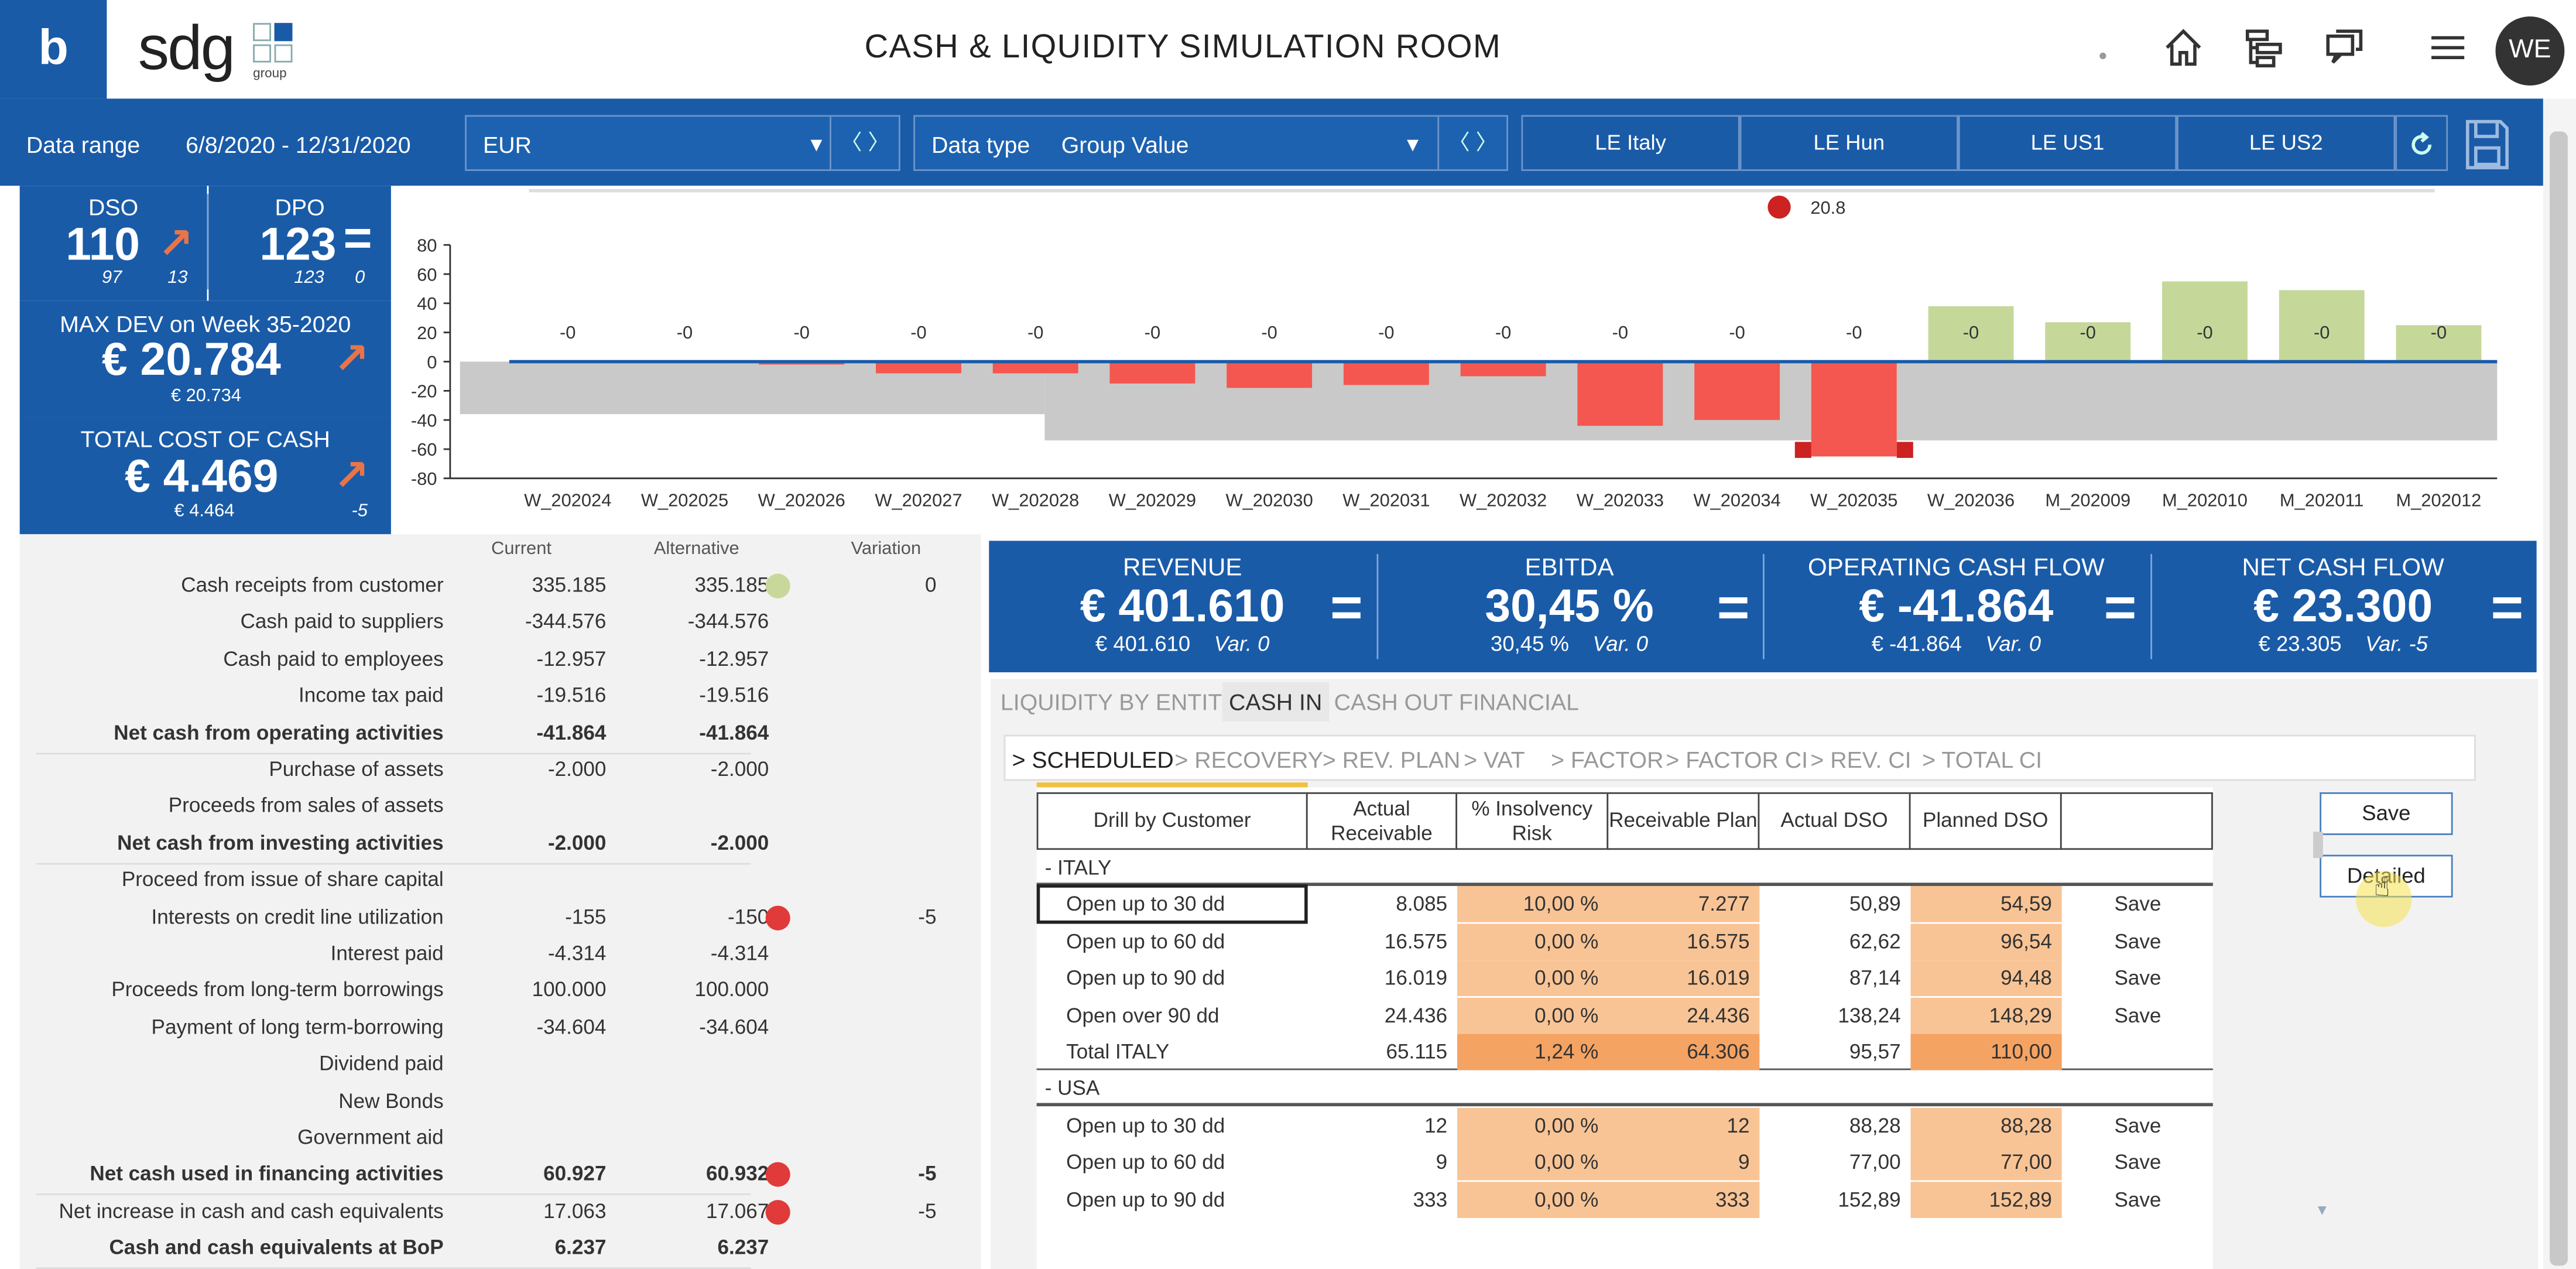  Describe the element at coordinates (2487, 144) in the screenshot. I see `save-disk-icon` at that location.